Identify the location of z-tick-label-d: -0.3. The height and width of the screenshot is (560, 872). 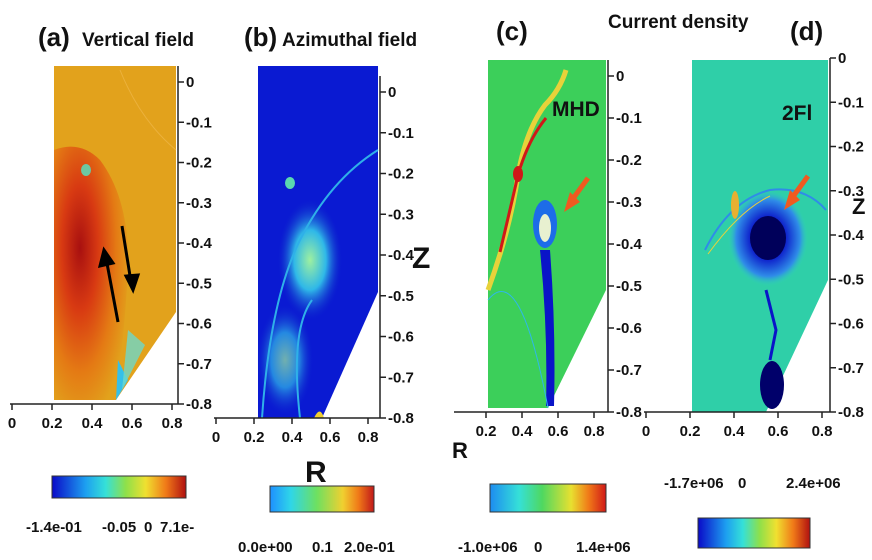
(851, 191).